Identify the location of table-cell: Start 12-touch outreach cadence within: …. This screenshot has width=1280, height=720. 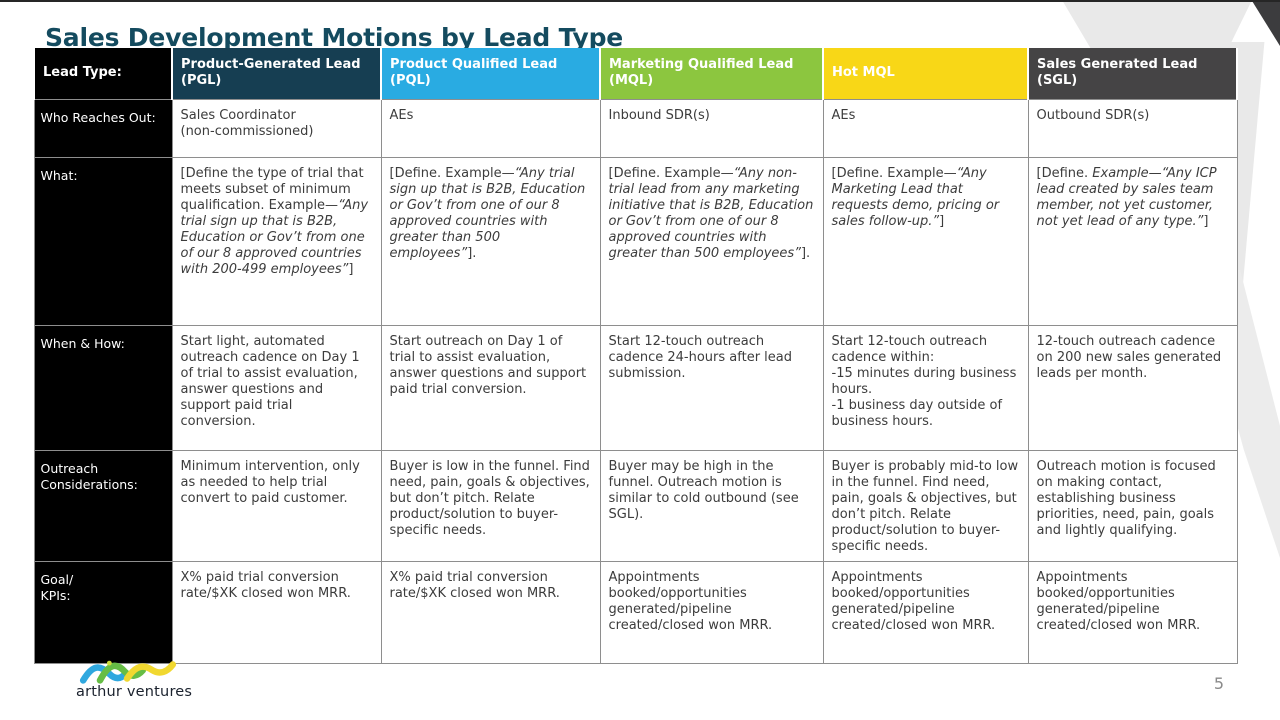
(925, 387).